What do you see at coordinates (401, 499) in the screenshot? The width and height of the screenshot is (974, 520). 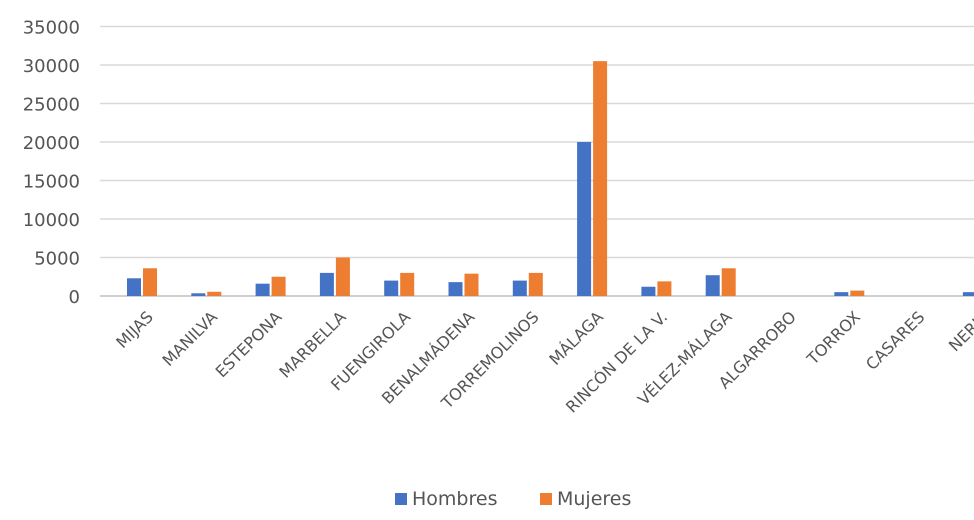 I see `legend-swatch-hombres` at bounding box center [401, 499].